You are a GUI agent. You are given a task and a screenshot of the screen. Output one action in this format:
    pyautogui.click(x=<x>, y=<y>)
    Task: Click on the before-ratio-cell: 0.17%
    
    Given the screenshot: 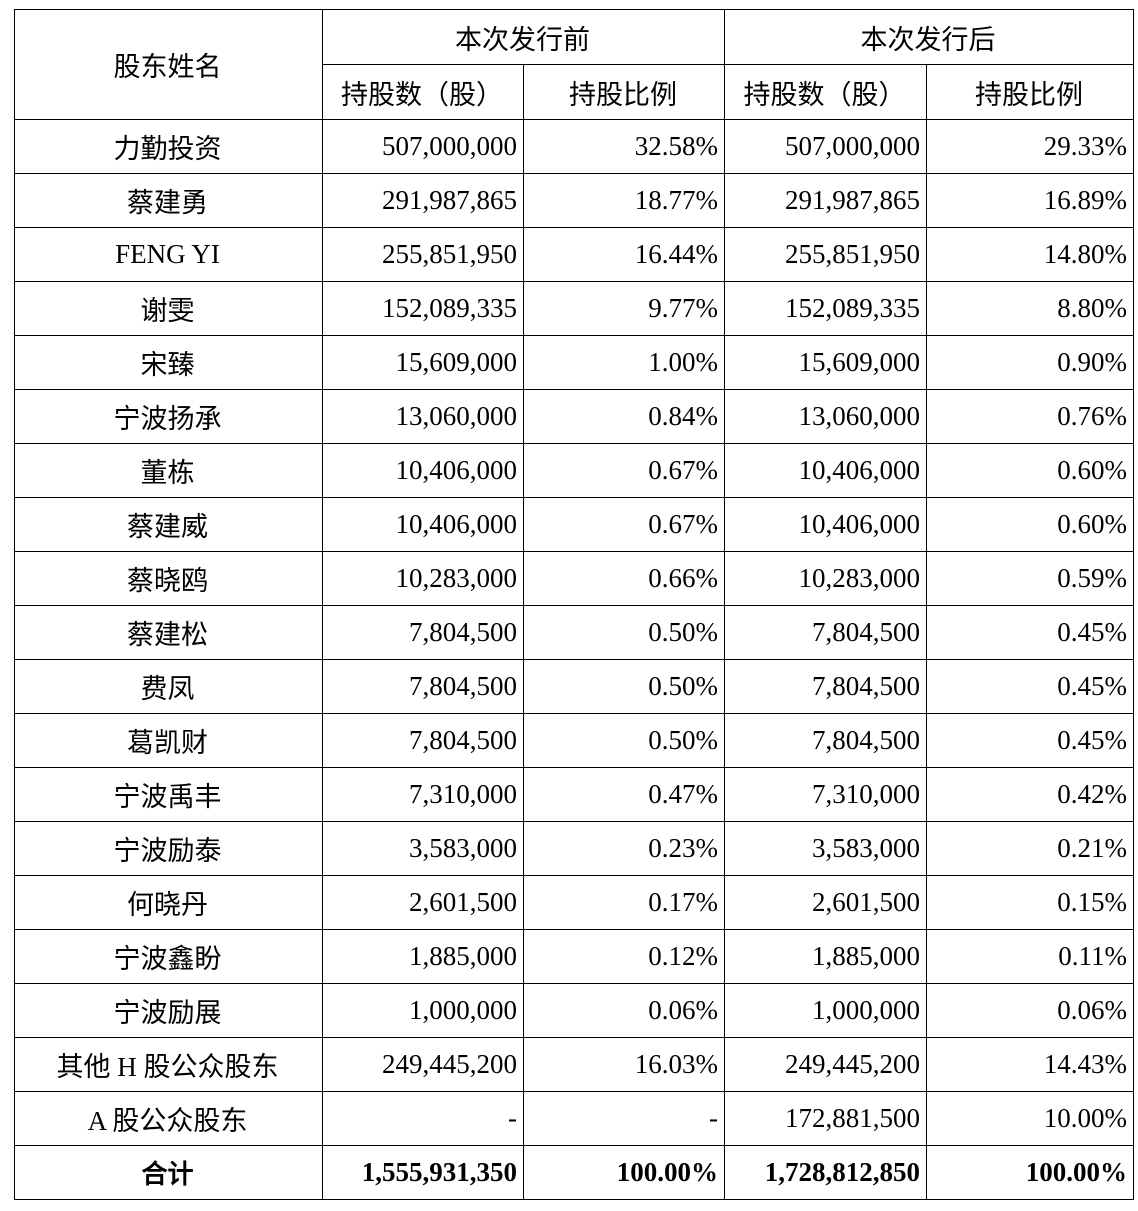 What is the action you would take?
    pyautogui.click(x=624, y=902)
    